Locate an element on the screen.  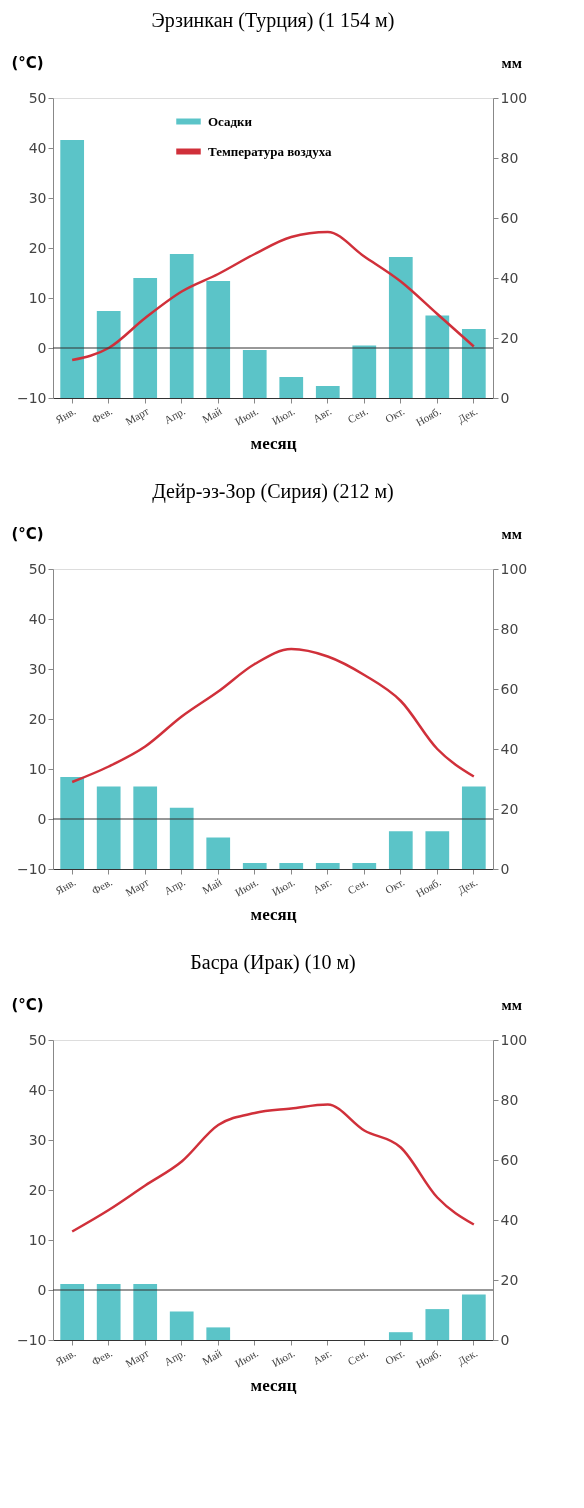
y-tick-label: 0 is located at coordinates (42, 818).